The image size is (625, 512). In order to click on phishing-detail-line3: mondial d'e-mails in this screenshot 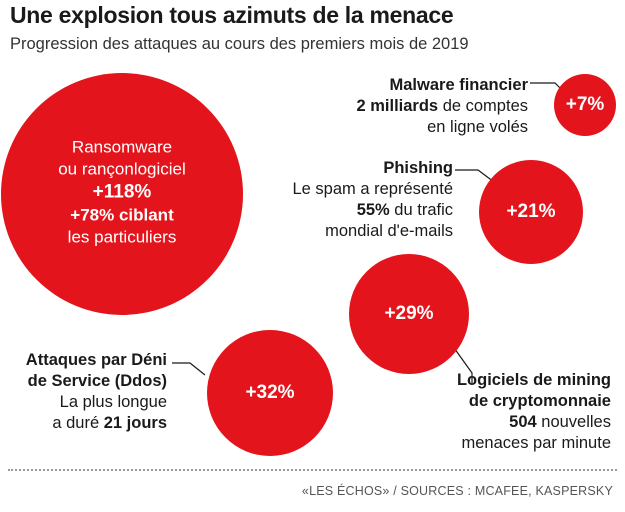, I will do `click(389, 231)`.